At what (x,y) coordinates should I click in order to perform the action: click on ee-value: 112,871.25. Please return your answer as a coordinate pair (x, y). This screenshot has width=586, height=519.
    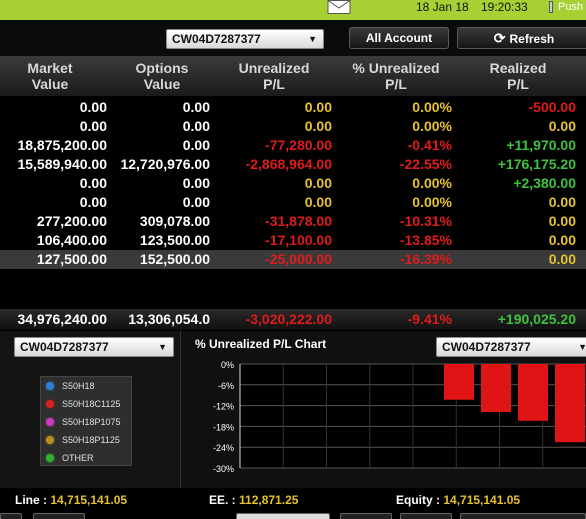
    Looking at the image, I should click on (269, 500).